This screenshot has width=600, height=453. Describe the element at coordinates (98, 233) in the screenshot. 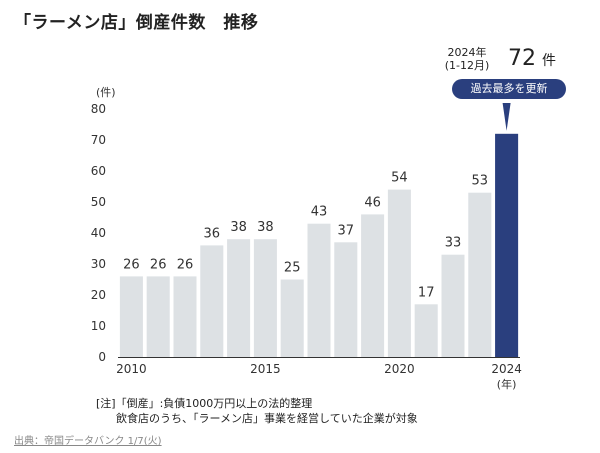

I see `y-tick-label: 40` at that location.